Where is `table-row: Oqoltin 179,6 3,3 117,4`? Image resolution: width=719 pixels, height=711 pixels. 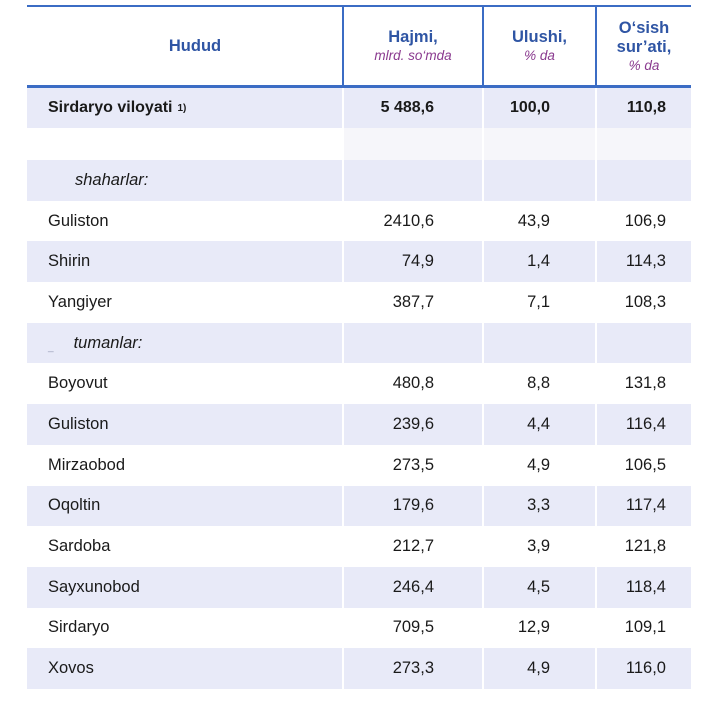
table-row: Oqoltin 179,6 3,3 117,4 is located at coordinates (359, 506).